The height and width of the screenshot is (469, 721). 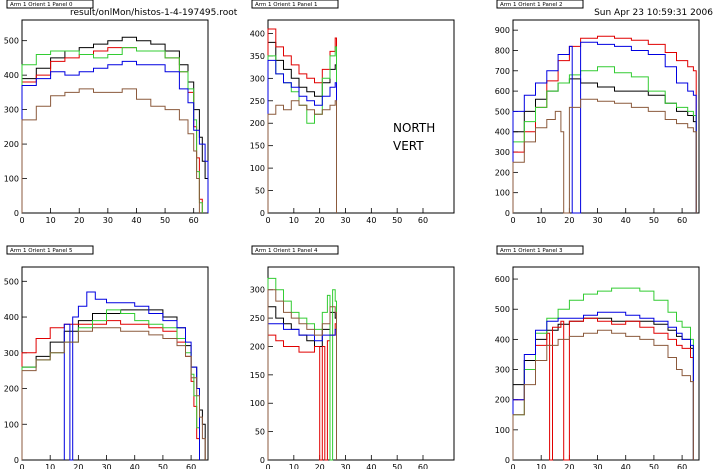 What do you see at coordinates (257, 101) in the screenshot?
I see `y-tick-label: 250` at bounding box center [257, 101].